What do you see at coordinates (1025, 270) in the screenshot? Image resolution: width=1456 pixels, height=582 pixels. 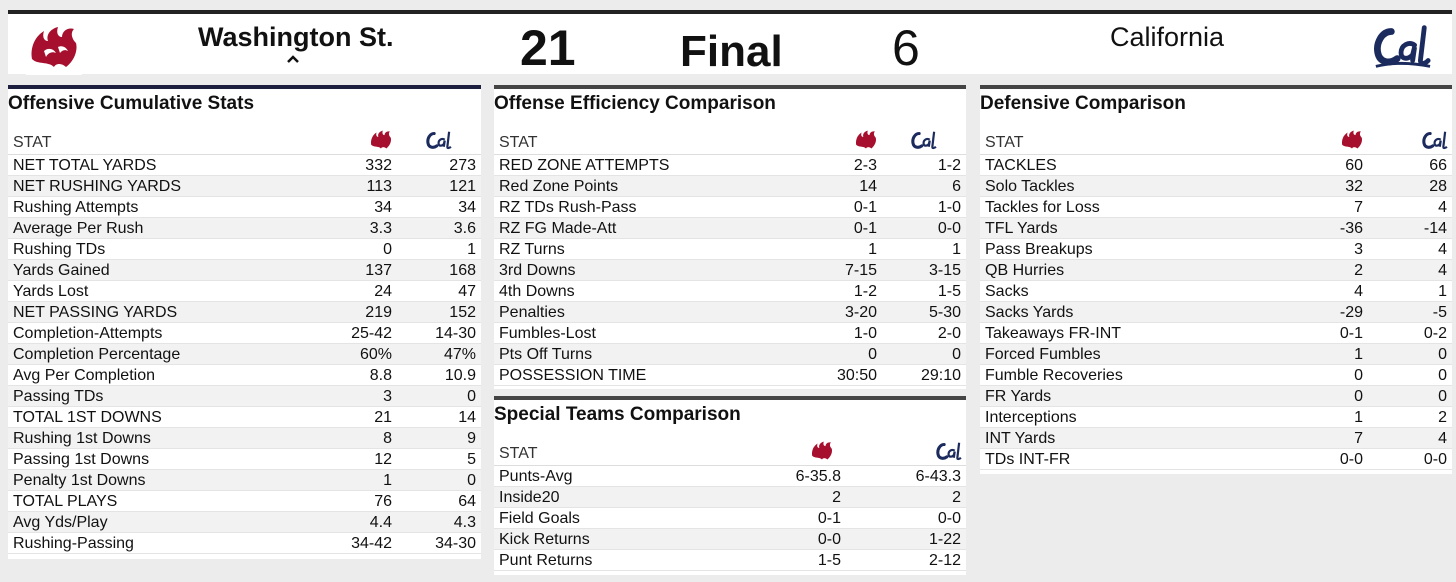 I see `stat-label: QB Hurries` at bounding box center [1025, 270].